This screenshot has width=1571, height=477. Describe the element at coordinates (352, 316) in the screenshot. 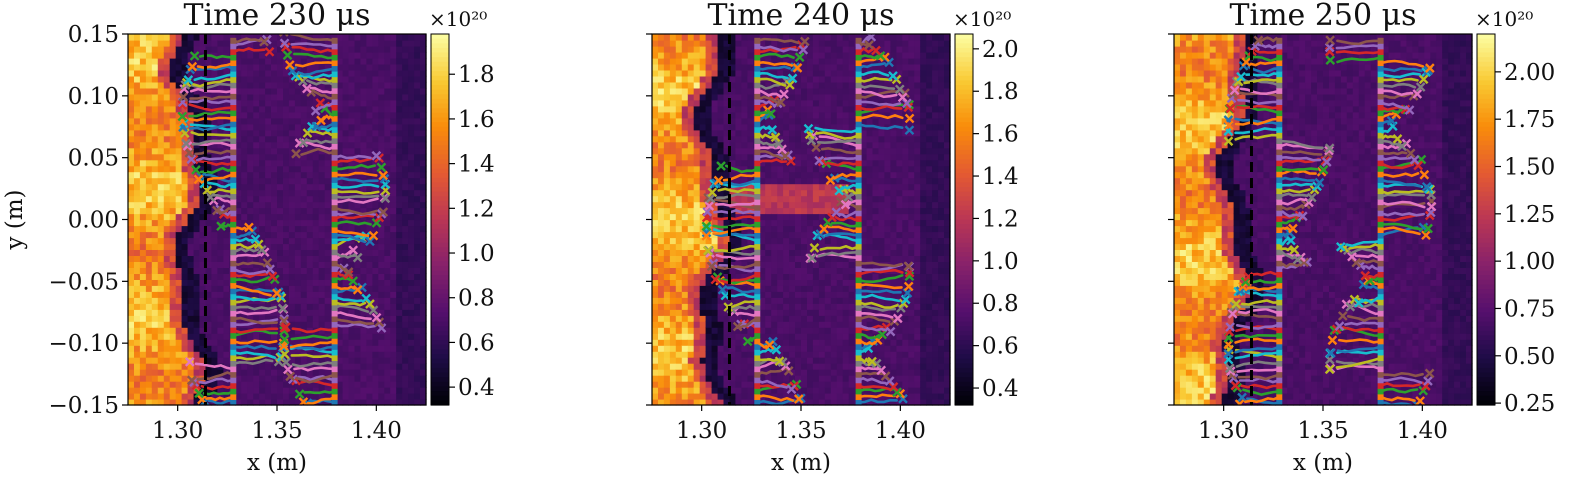

I see `trajectory-line` at that location.